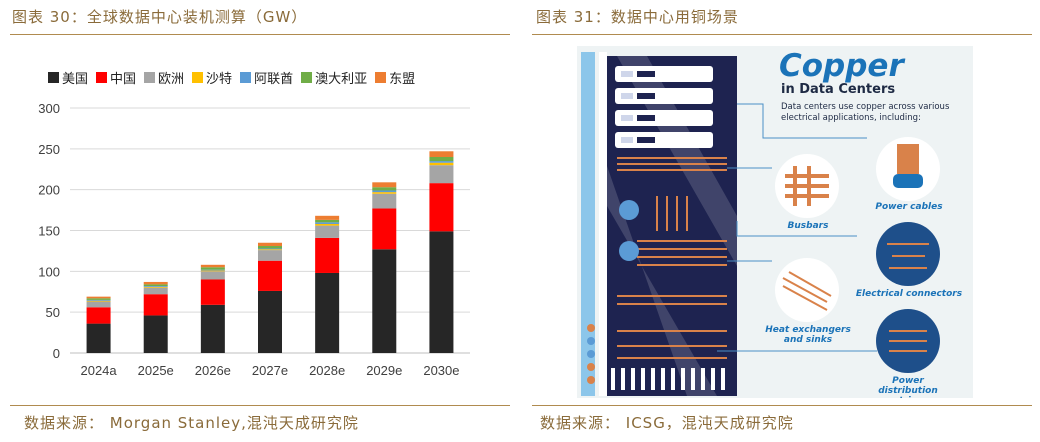 Image resolution: width=1040 pixels, height=442 pixels. Describe the element at coordinates (808, 335) in the screenshot. I see `label-heat-exchangers: Heat exchangers and sinks` at that location.